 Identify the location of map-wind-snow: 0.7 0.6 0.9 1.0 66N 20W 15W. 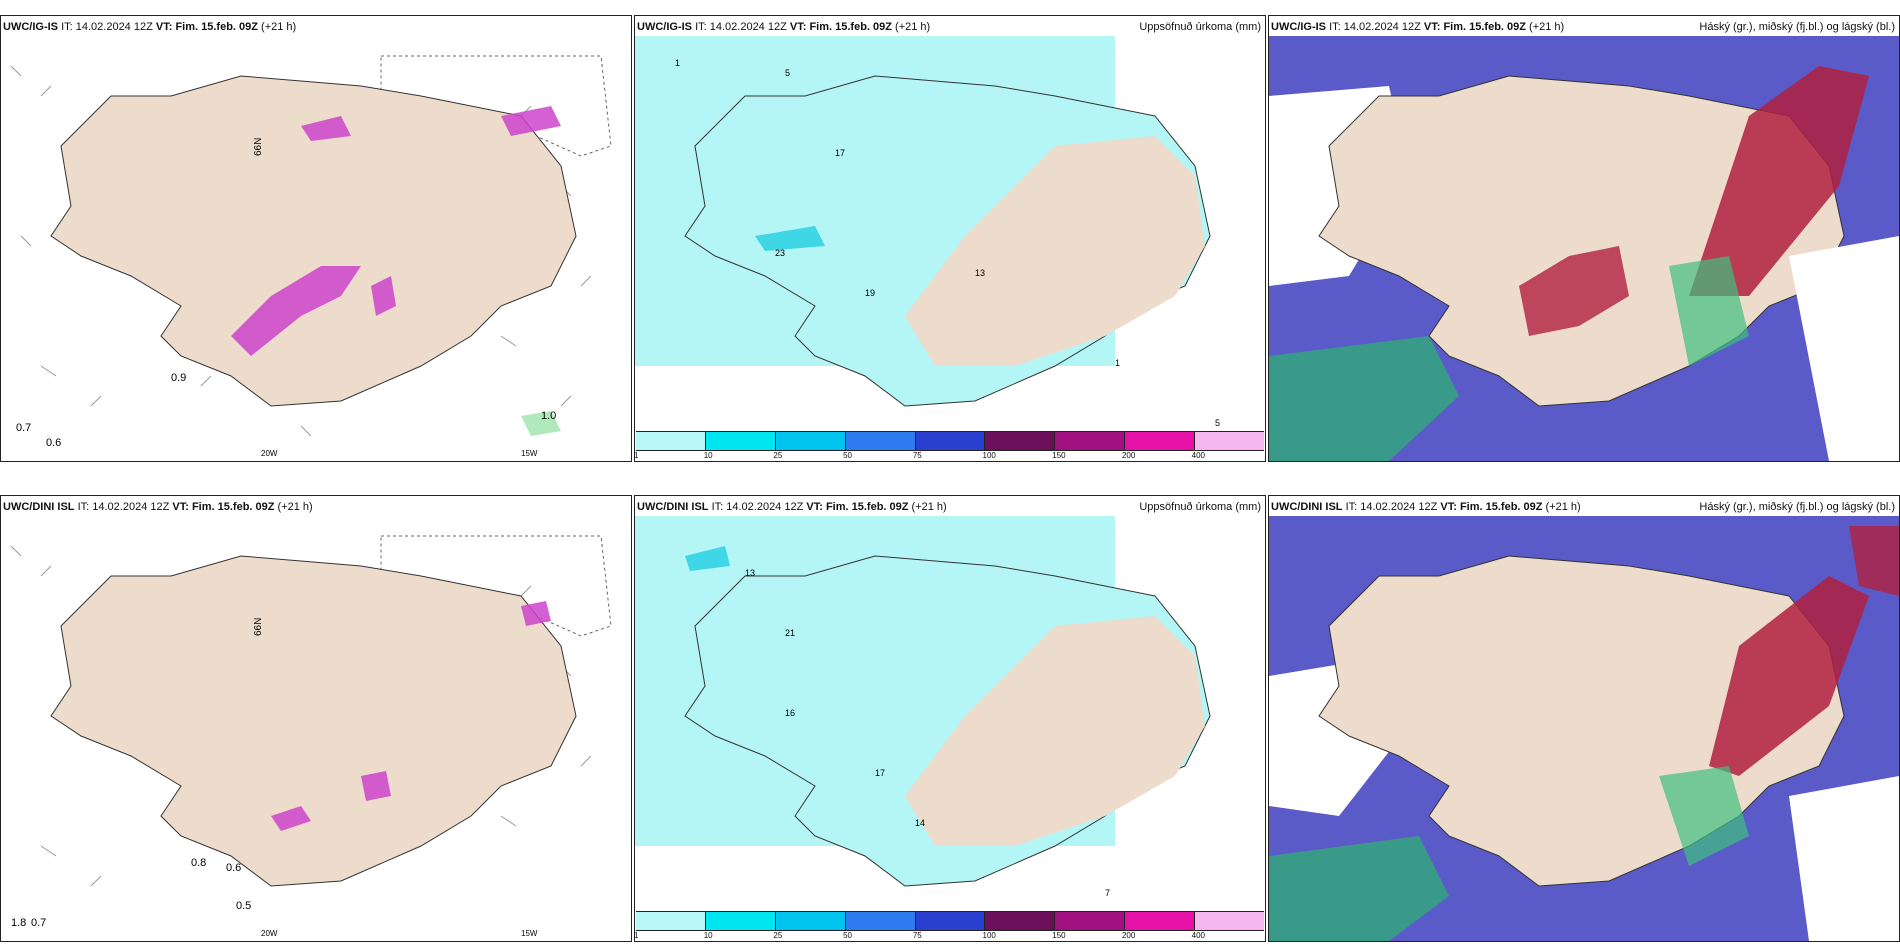
(316, 248).